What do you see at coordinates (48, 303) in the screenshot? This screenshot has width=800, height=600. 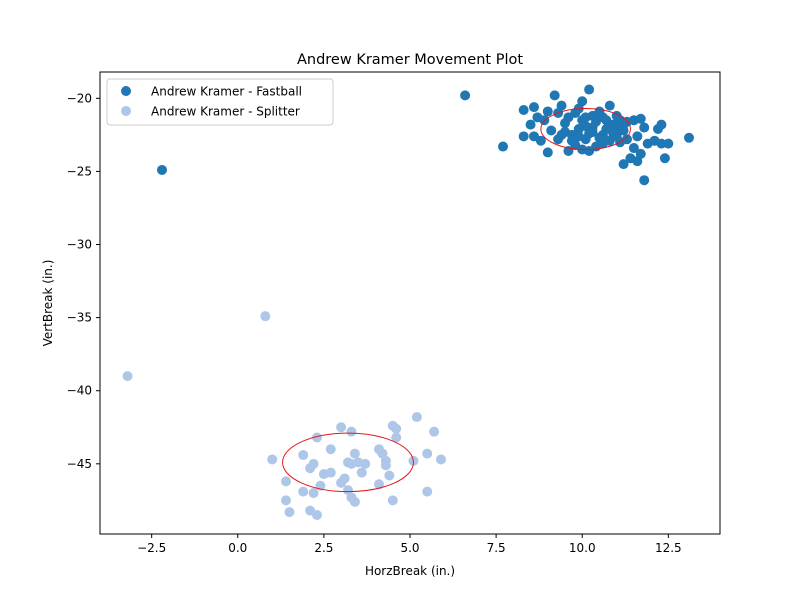 I see `y-axis-label: VertBreak (in.)` at bounding box center [48, 303].